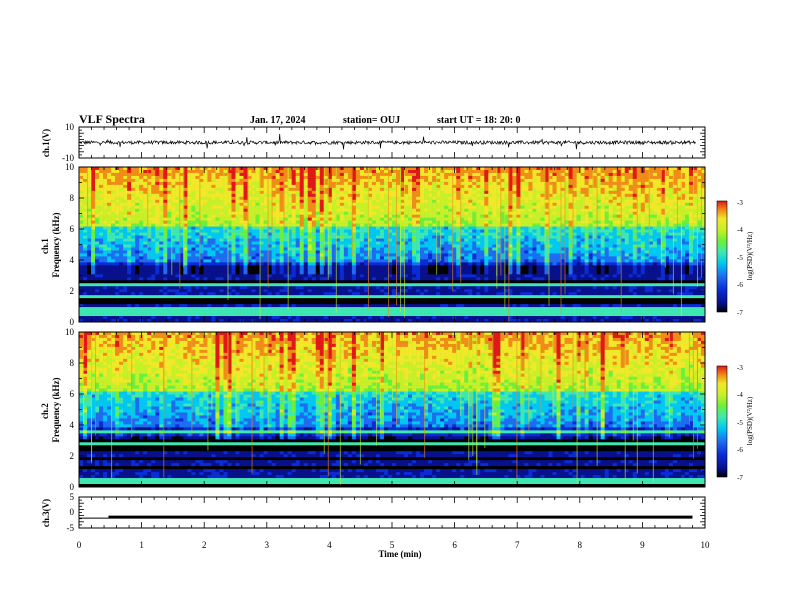 The height and width of the screenshot is (612, 792). I want to click on start-time-label: start UT = 18: 20: 0, so click(479, 120).